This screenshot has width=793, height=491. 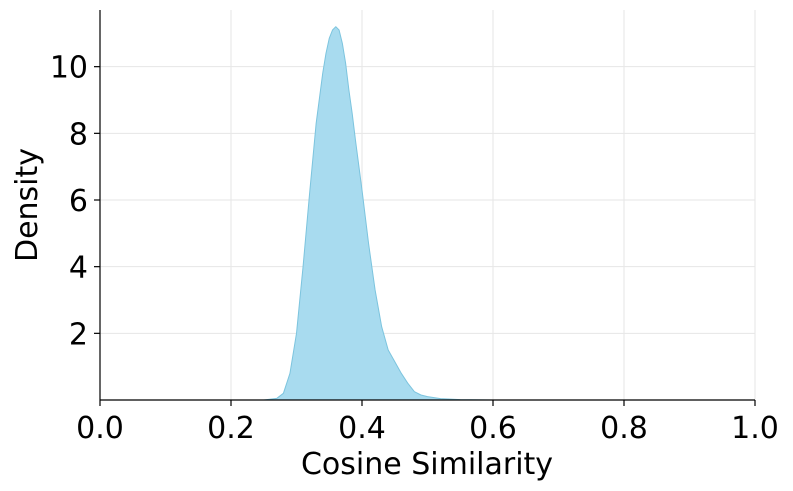 I want to click on x-tick-label-5: 1.0, so click(x=755, y=428).